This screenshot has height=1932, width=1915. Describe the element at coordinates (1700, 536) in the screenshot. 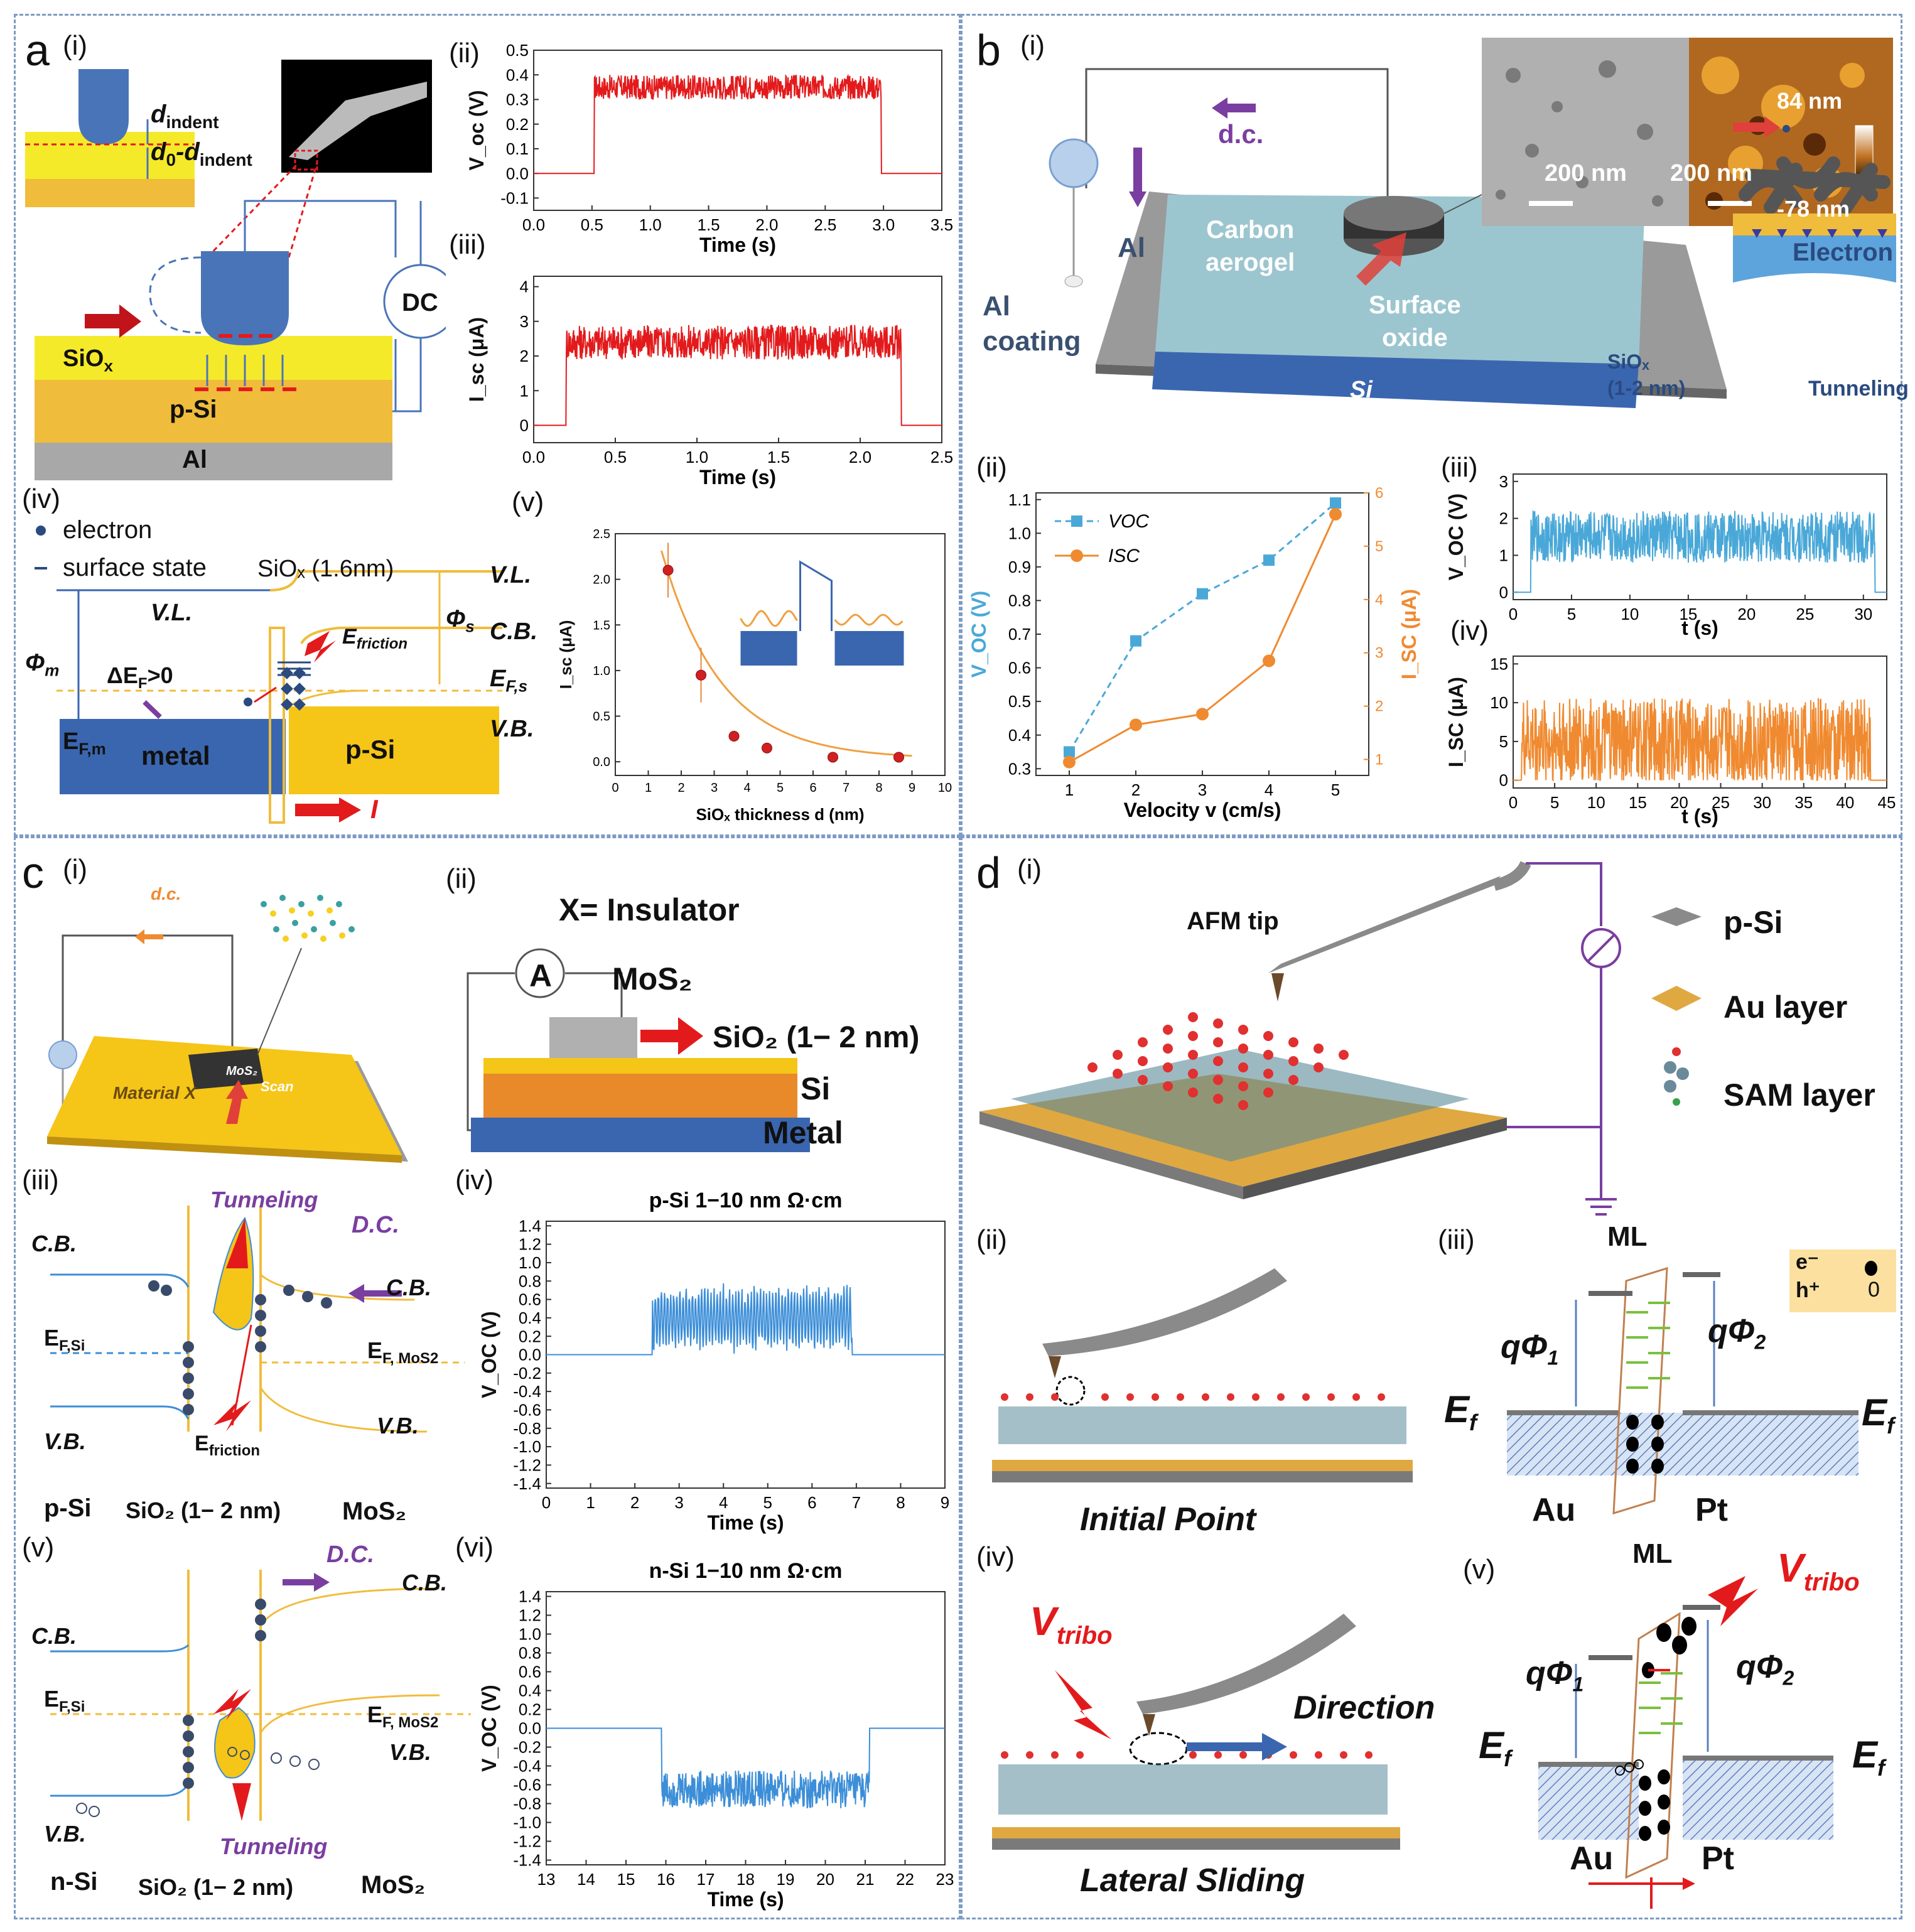

I see `plot-frame` at that location.